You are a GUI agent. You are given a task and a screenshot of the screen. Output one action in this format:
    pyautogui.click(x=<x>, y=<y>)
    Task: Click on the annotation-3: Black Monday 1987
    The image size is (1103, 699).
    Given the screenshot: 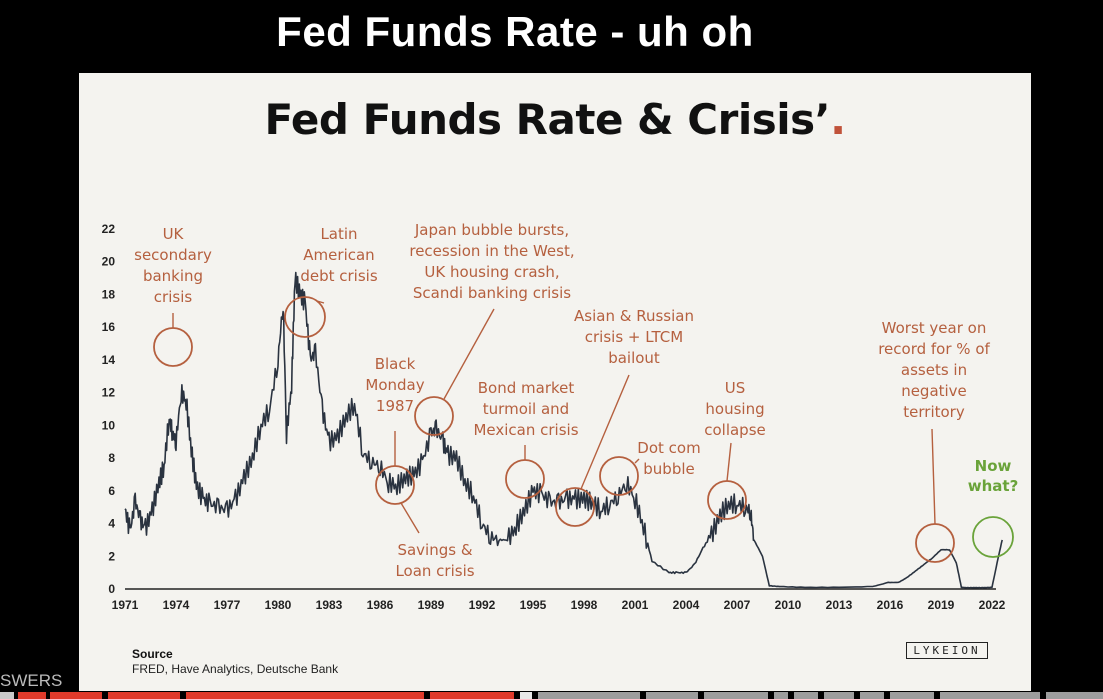 What is the action you would take?
    pyautogui.click(x=394, y=385)
    